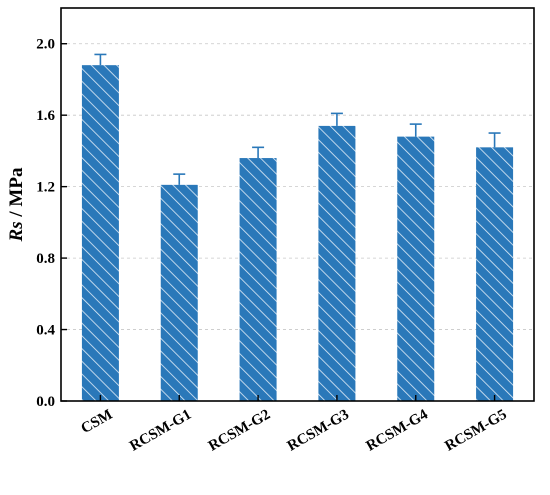 This screenshot has height=495, width=550. Describe the element at coordinates (45, 259) in the screenshot. I see `y-tick-label: 0.8` at that location.